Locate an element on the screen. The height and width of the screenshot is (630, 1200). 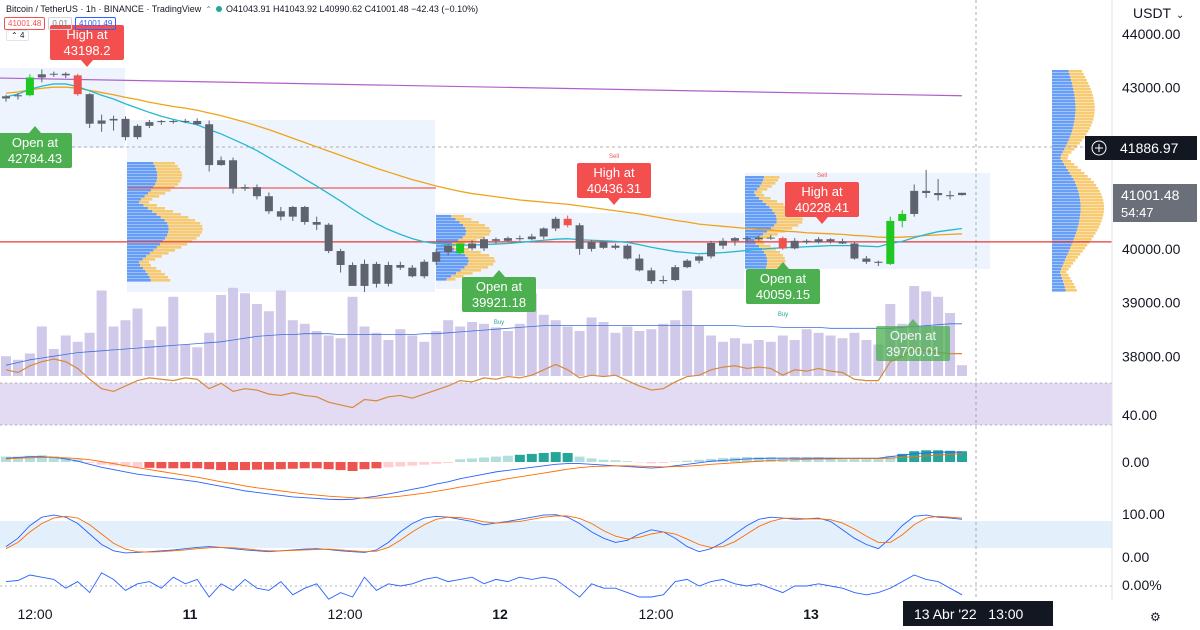
annotation-label-price: 39921.18 is located at coordinates (499, 302).